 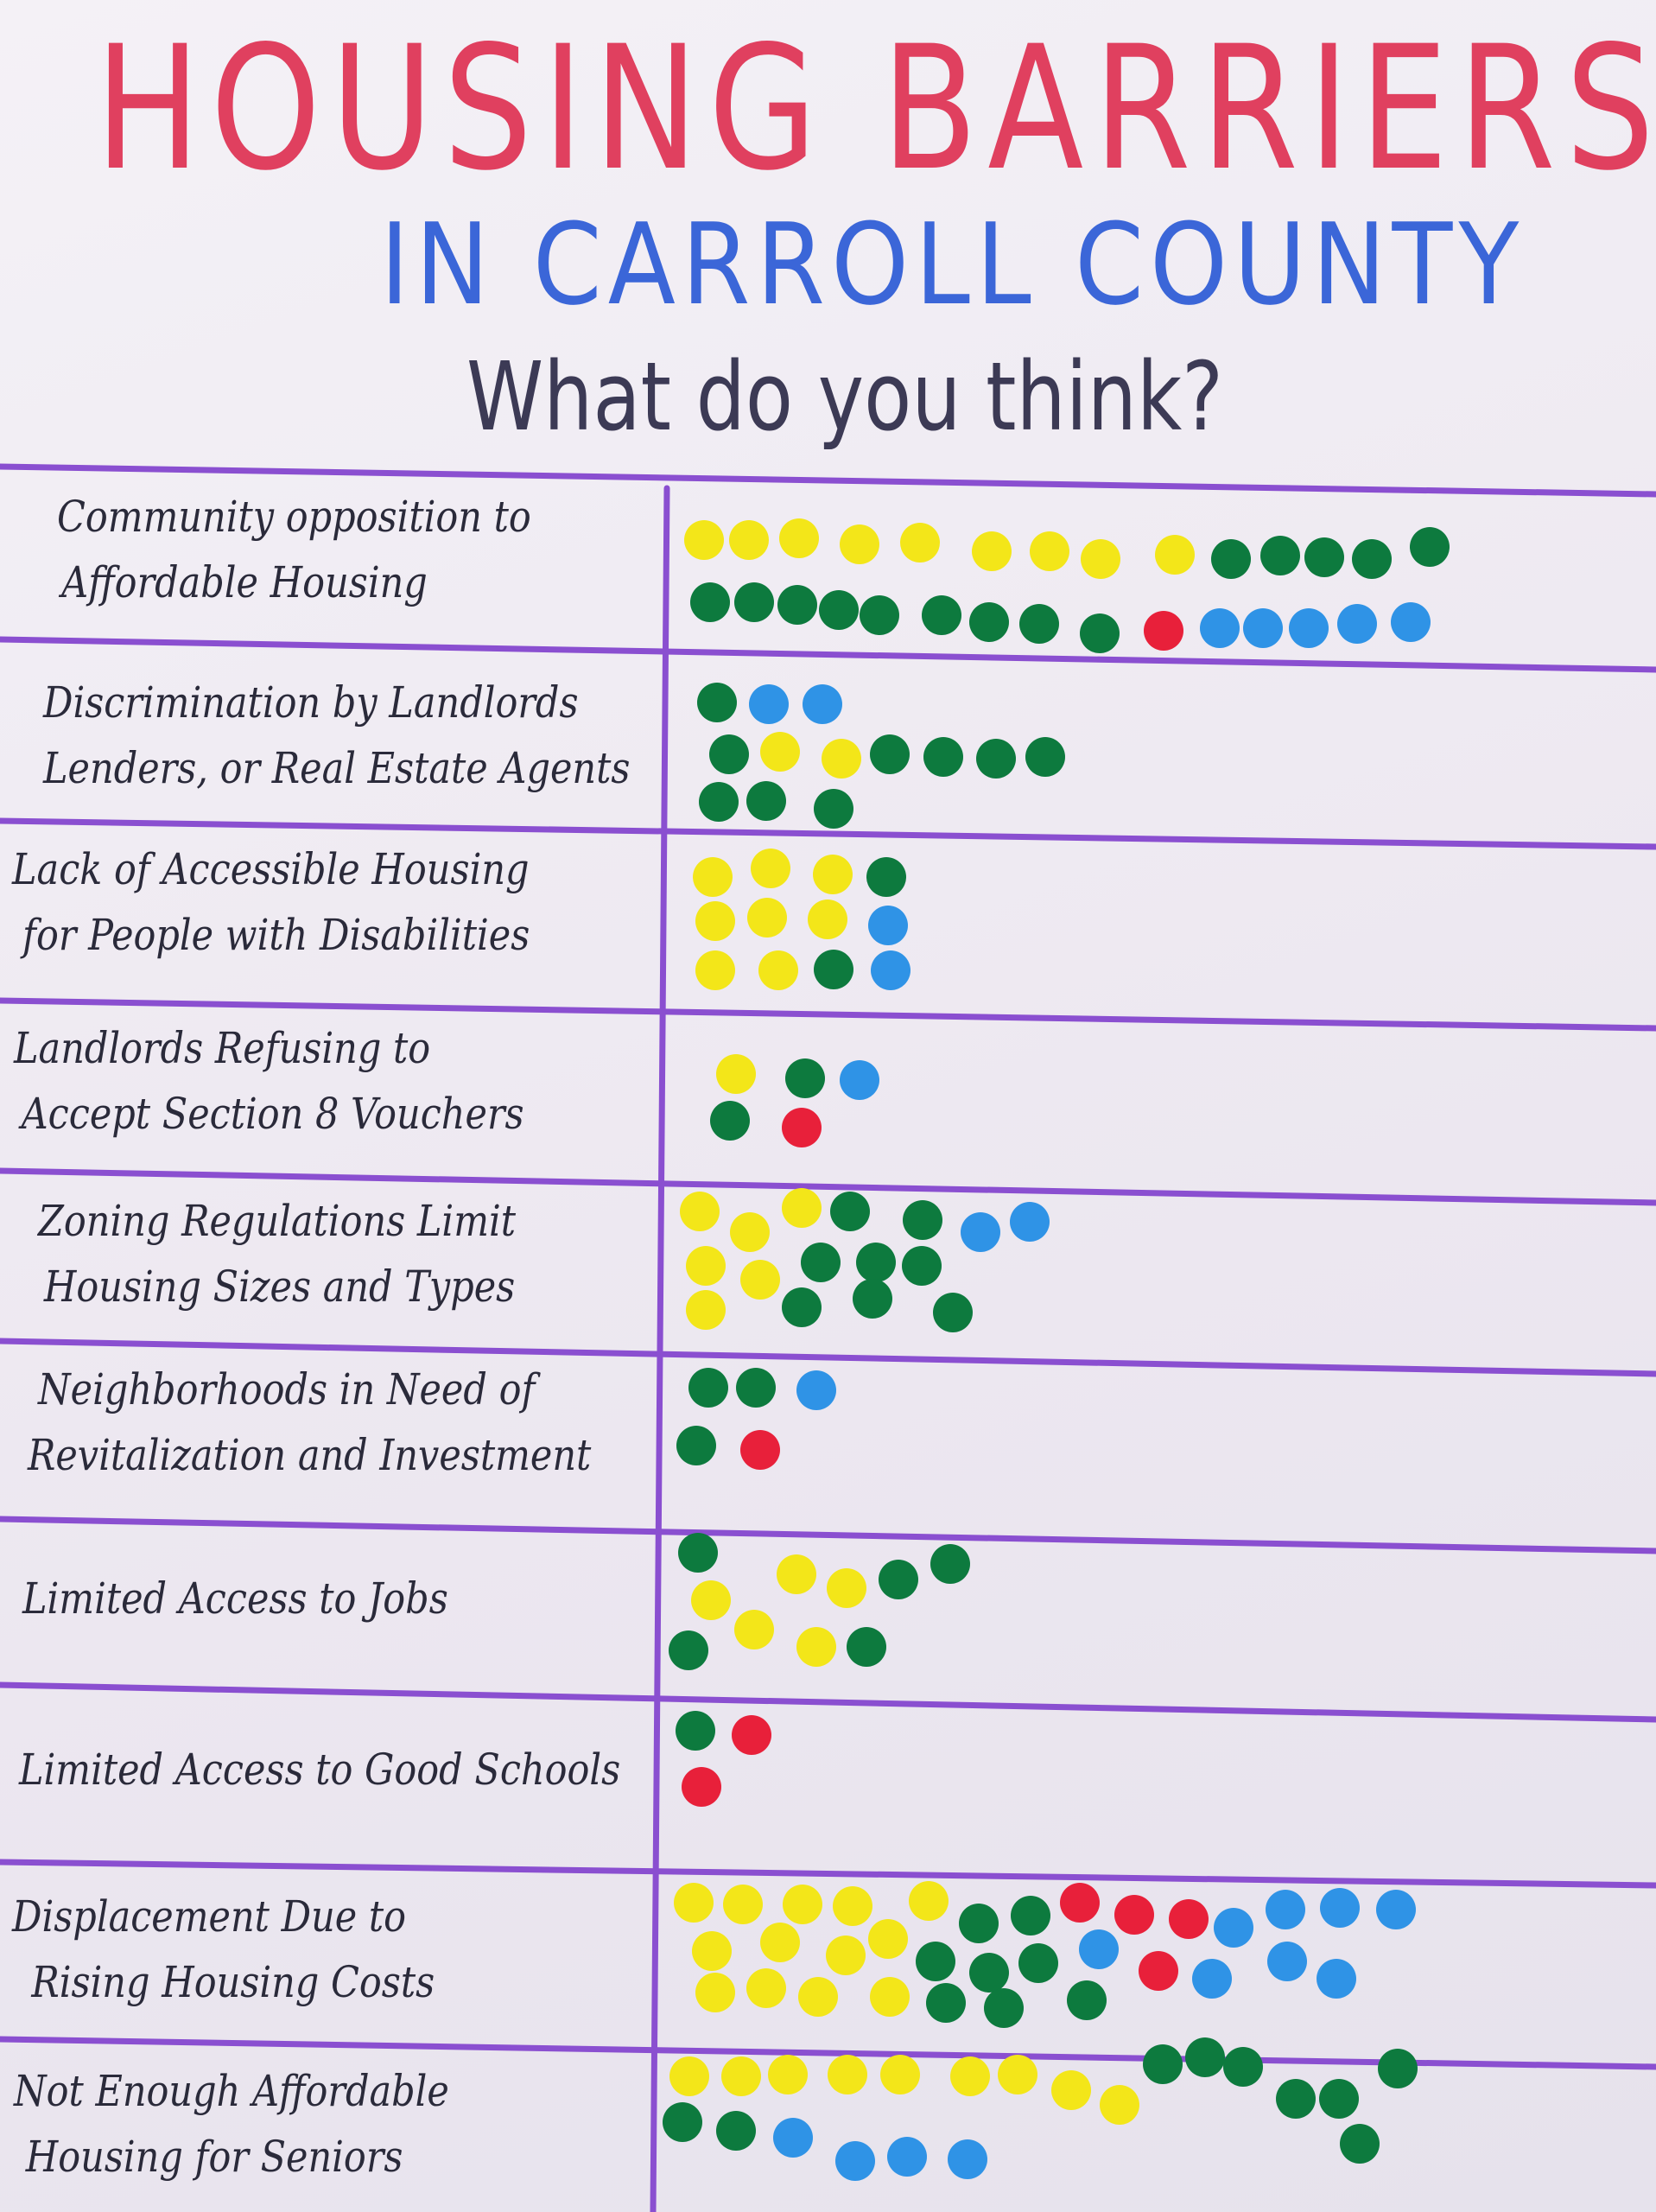 What do you see at coordinates (320, 1770) in the screenshot?
I see `row-label-line: Limited Access to Good Schools` at bounding box center [320, 1770].